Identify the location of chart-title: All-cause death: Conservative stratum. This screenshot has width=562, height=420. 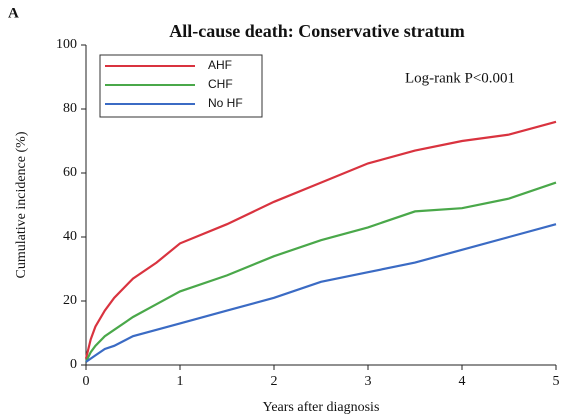
(316, 31).